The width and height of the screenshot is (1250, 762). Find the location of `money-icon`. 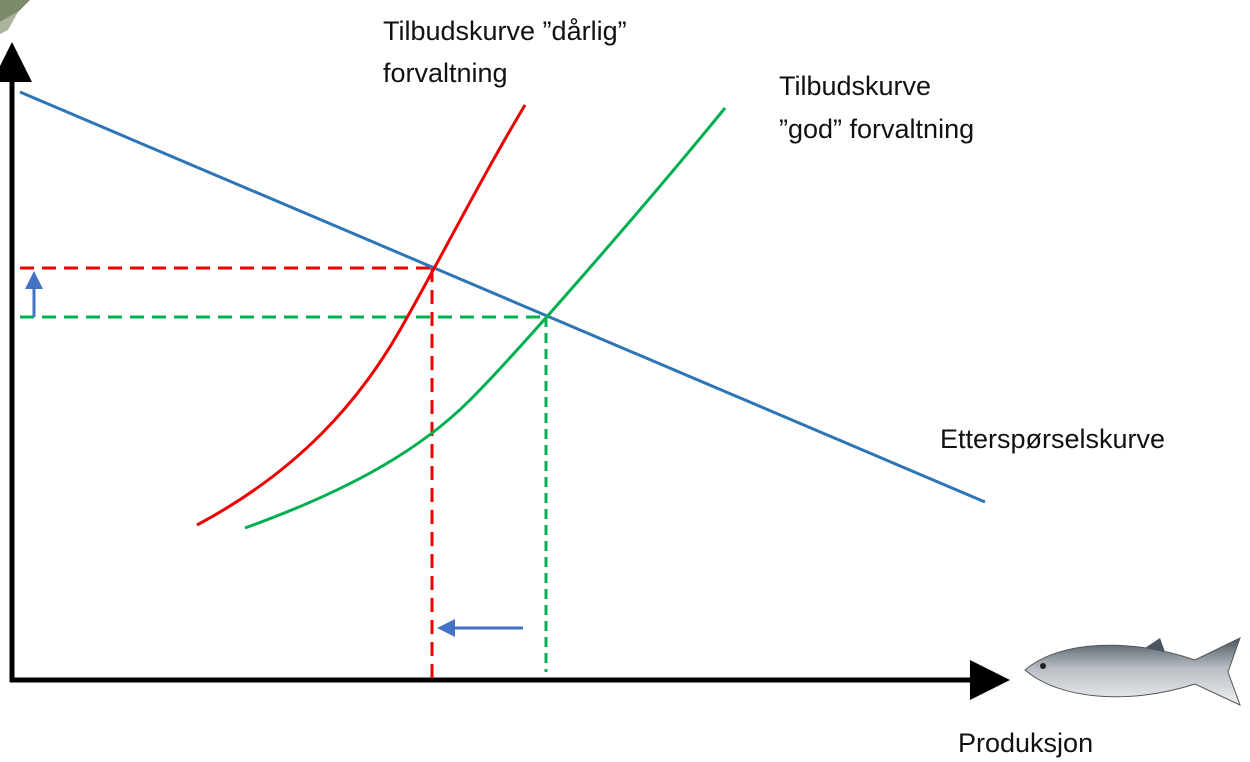

money-icon is located at coordinates (15, 17).